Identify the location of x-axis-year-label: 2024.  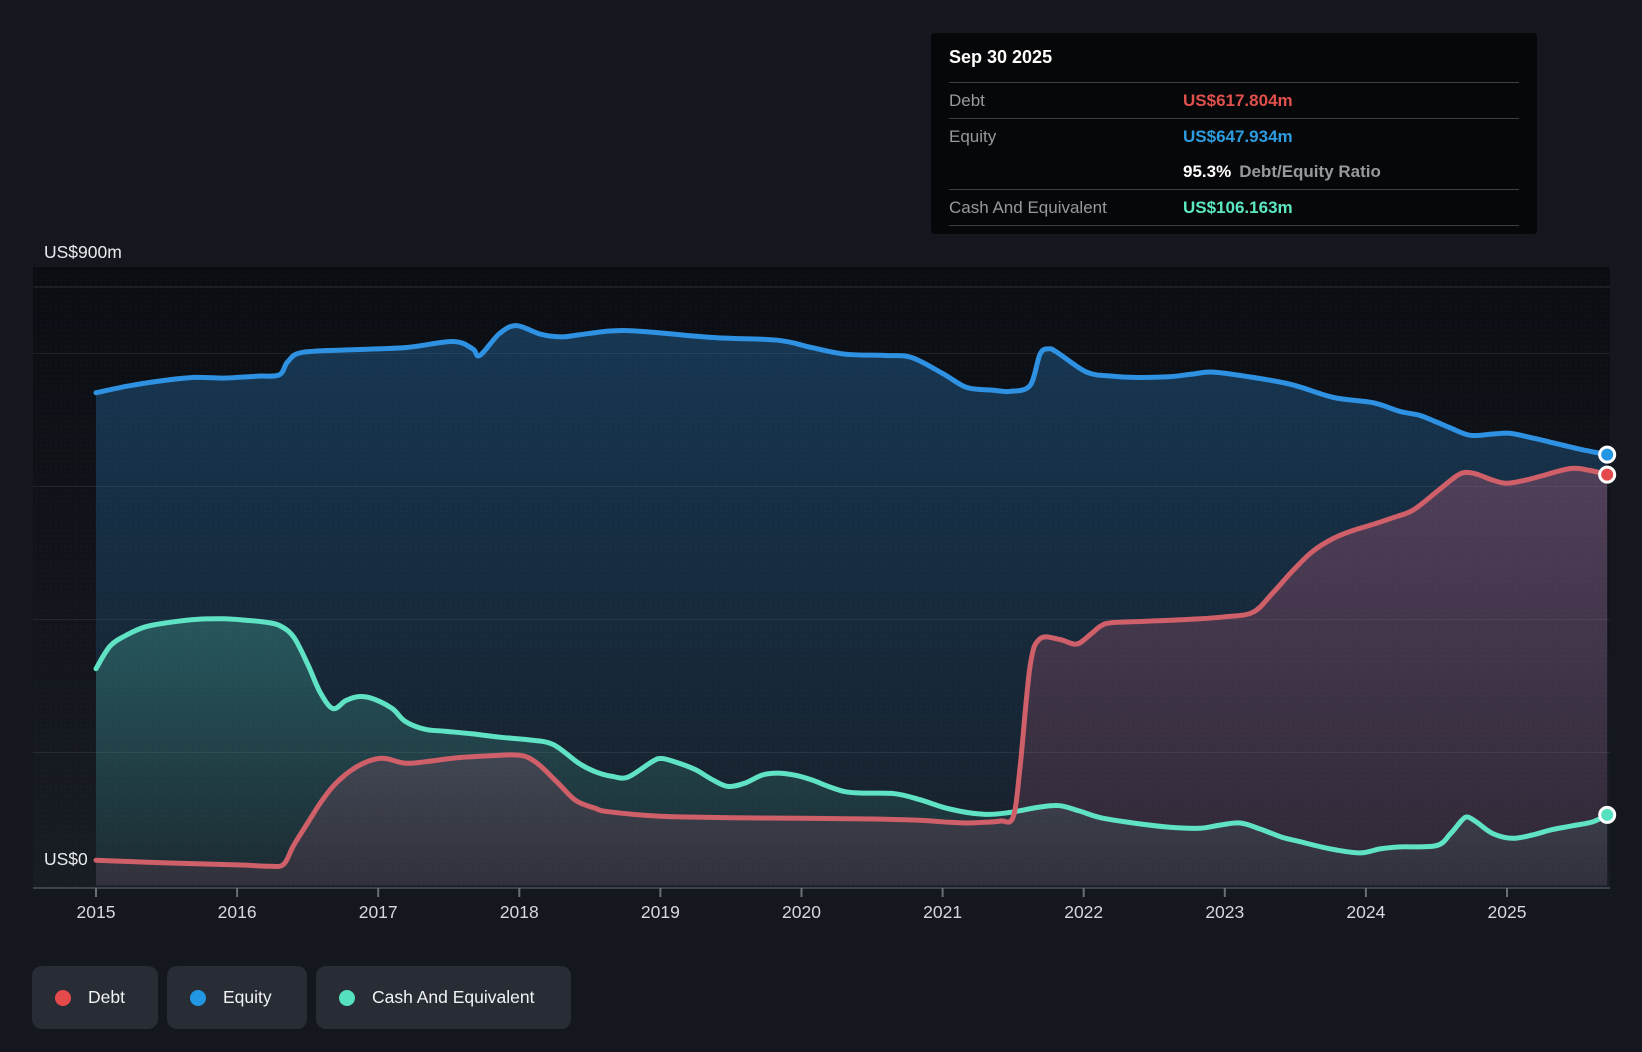
(1366, 912).